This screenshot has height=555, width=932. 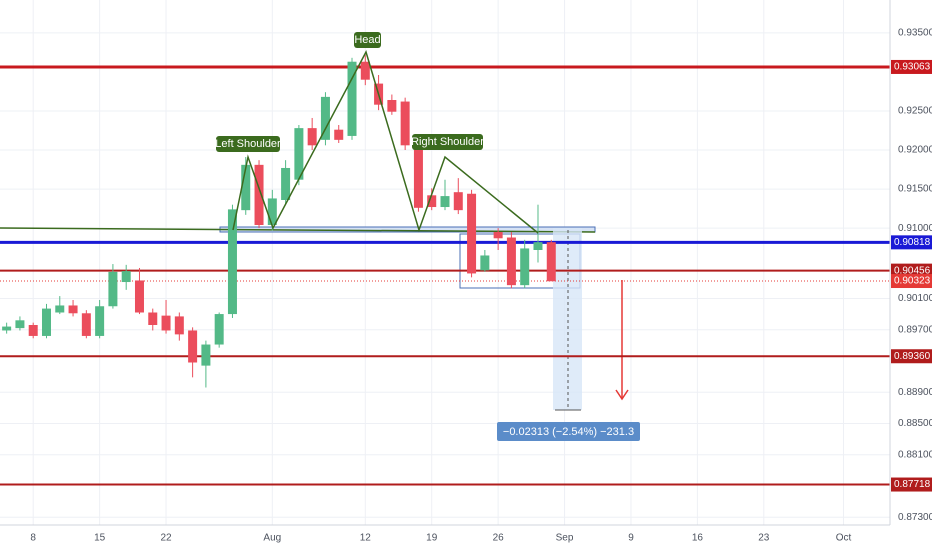 What do you see at coordinates (764, 538) in the screenshot?
I see `x-tick-label: 23` at bounding box center [764, 538].